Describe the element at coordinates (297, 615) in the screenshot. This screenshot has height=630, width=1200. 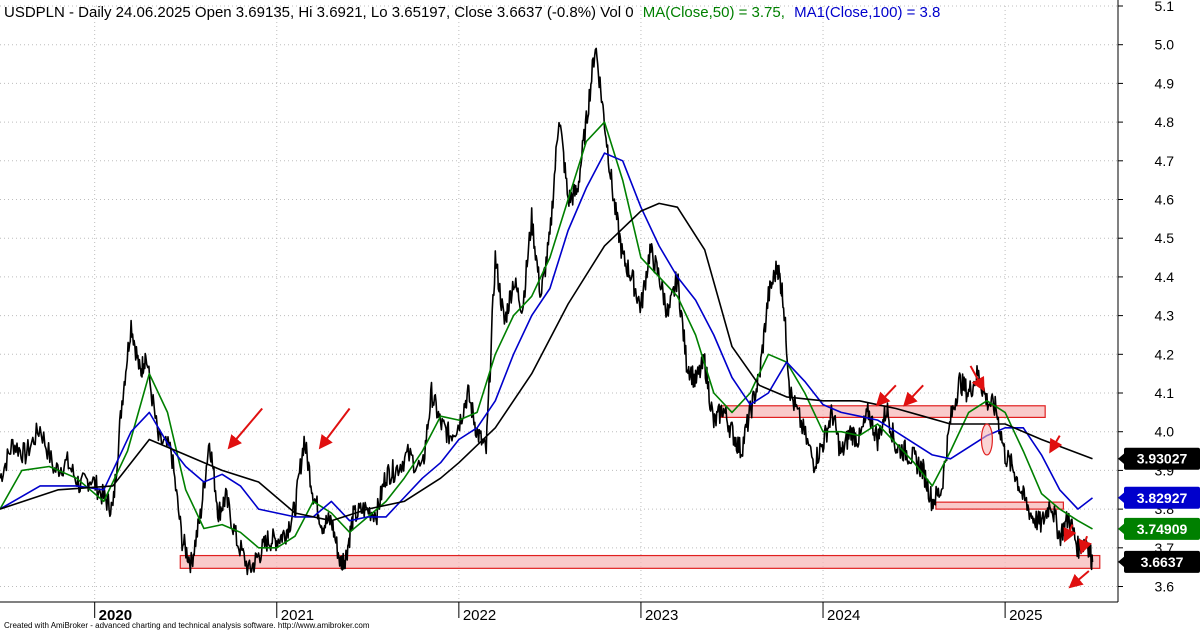
I see `x-tick-label: 2021` at that location.